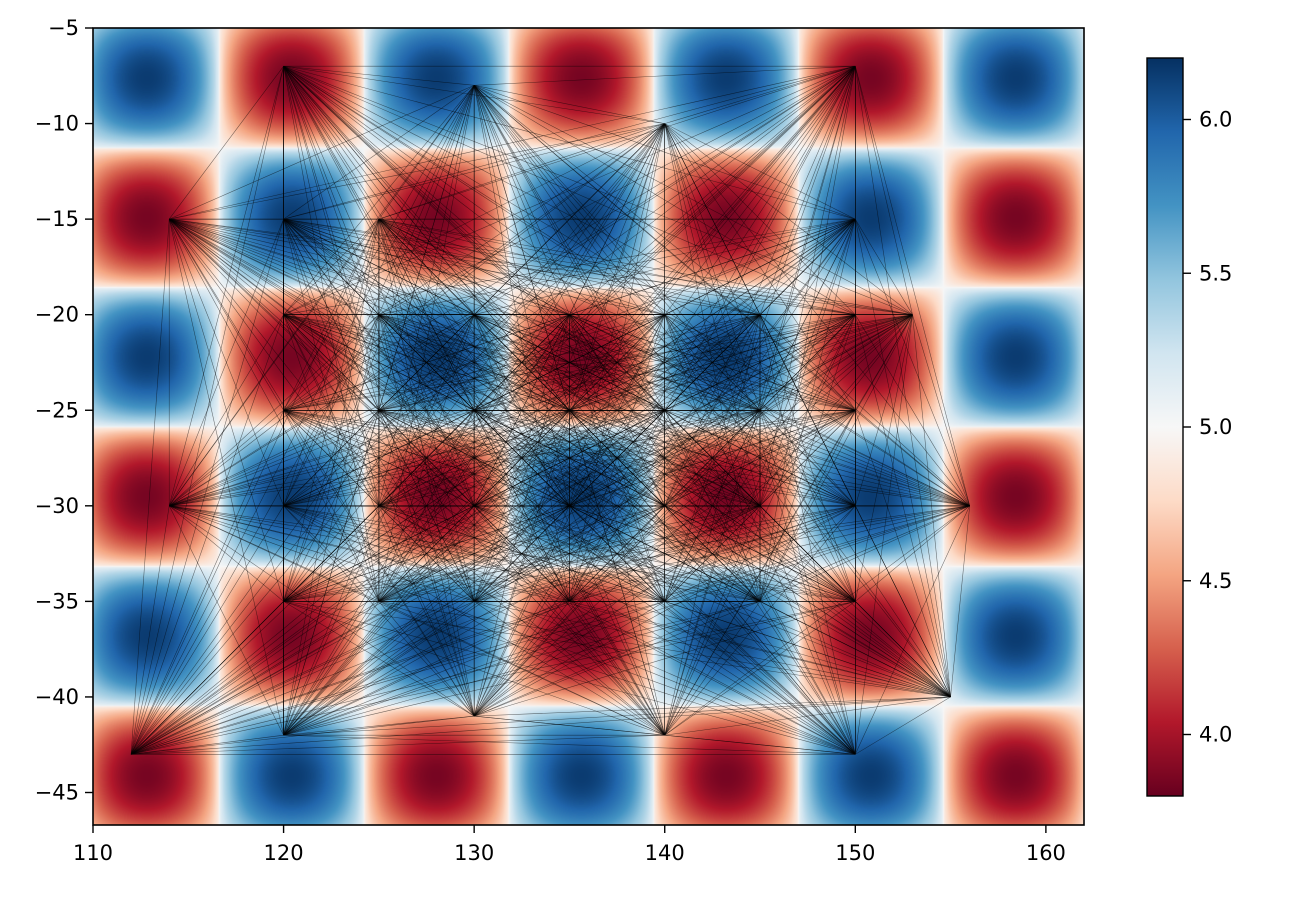 This screenshot has width=1300, height=916. I want to click on colorbar-ticks: 4.0 4.5 5.0 5.5 6.0, so click(1207, 427).